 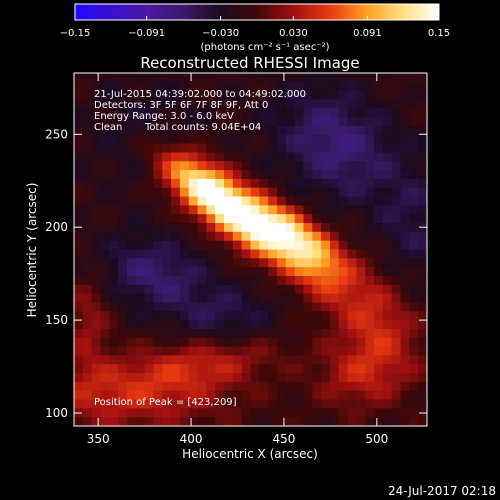 I want to click on y-tick-label: 200, so click(x=56, y=227).